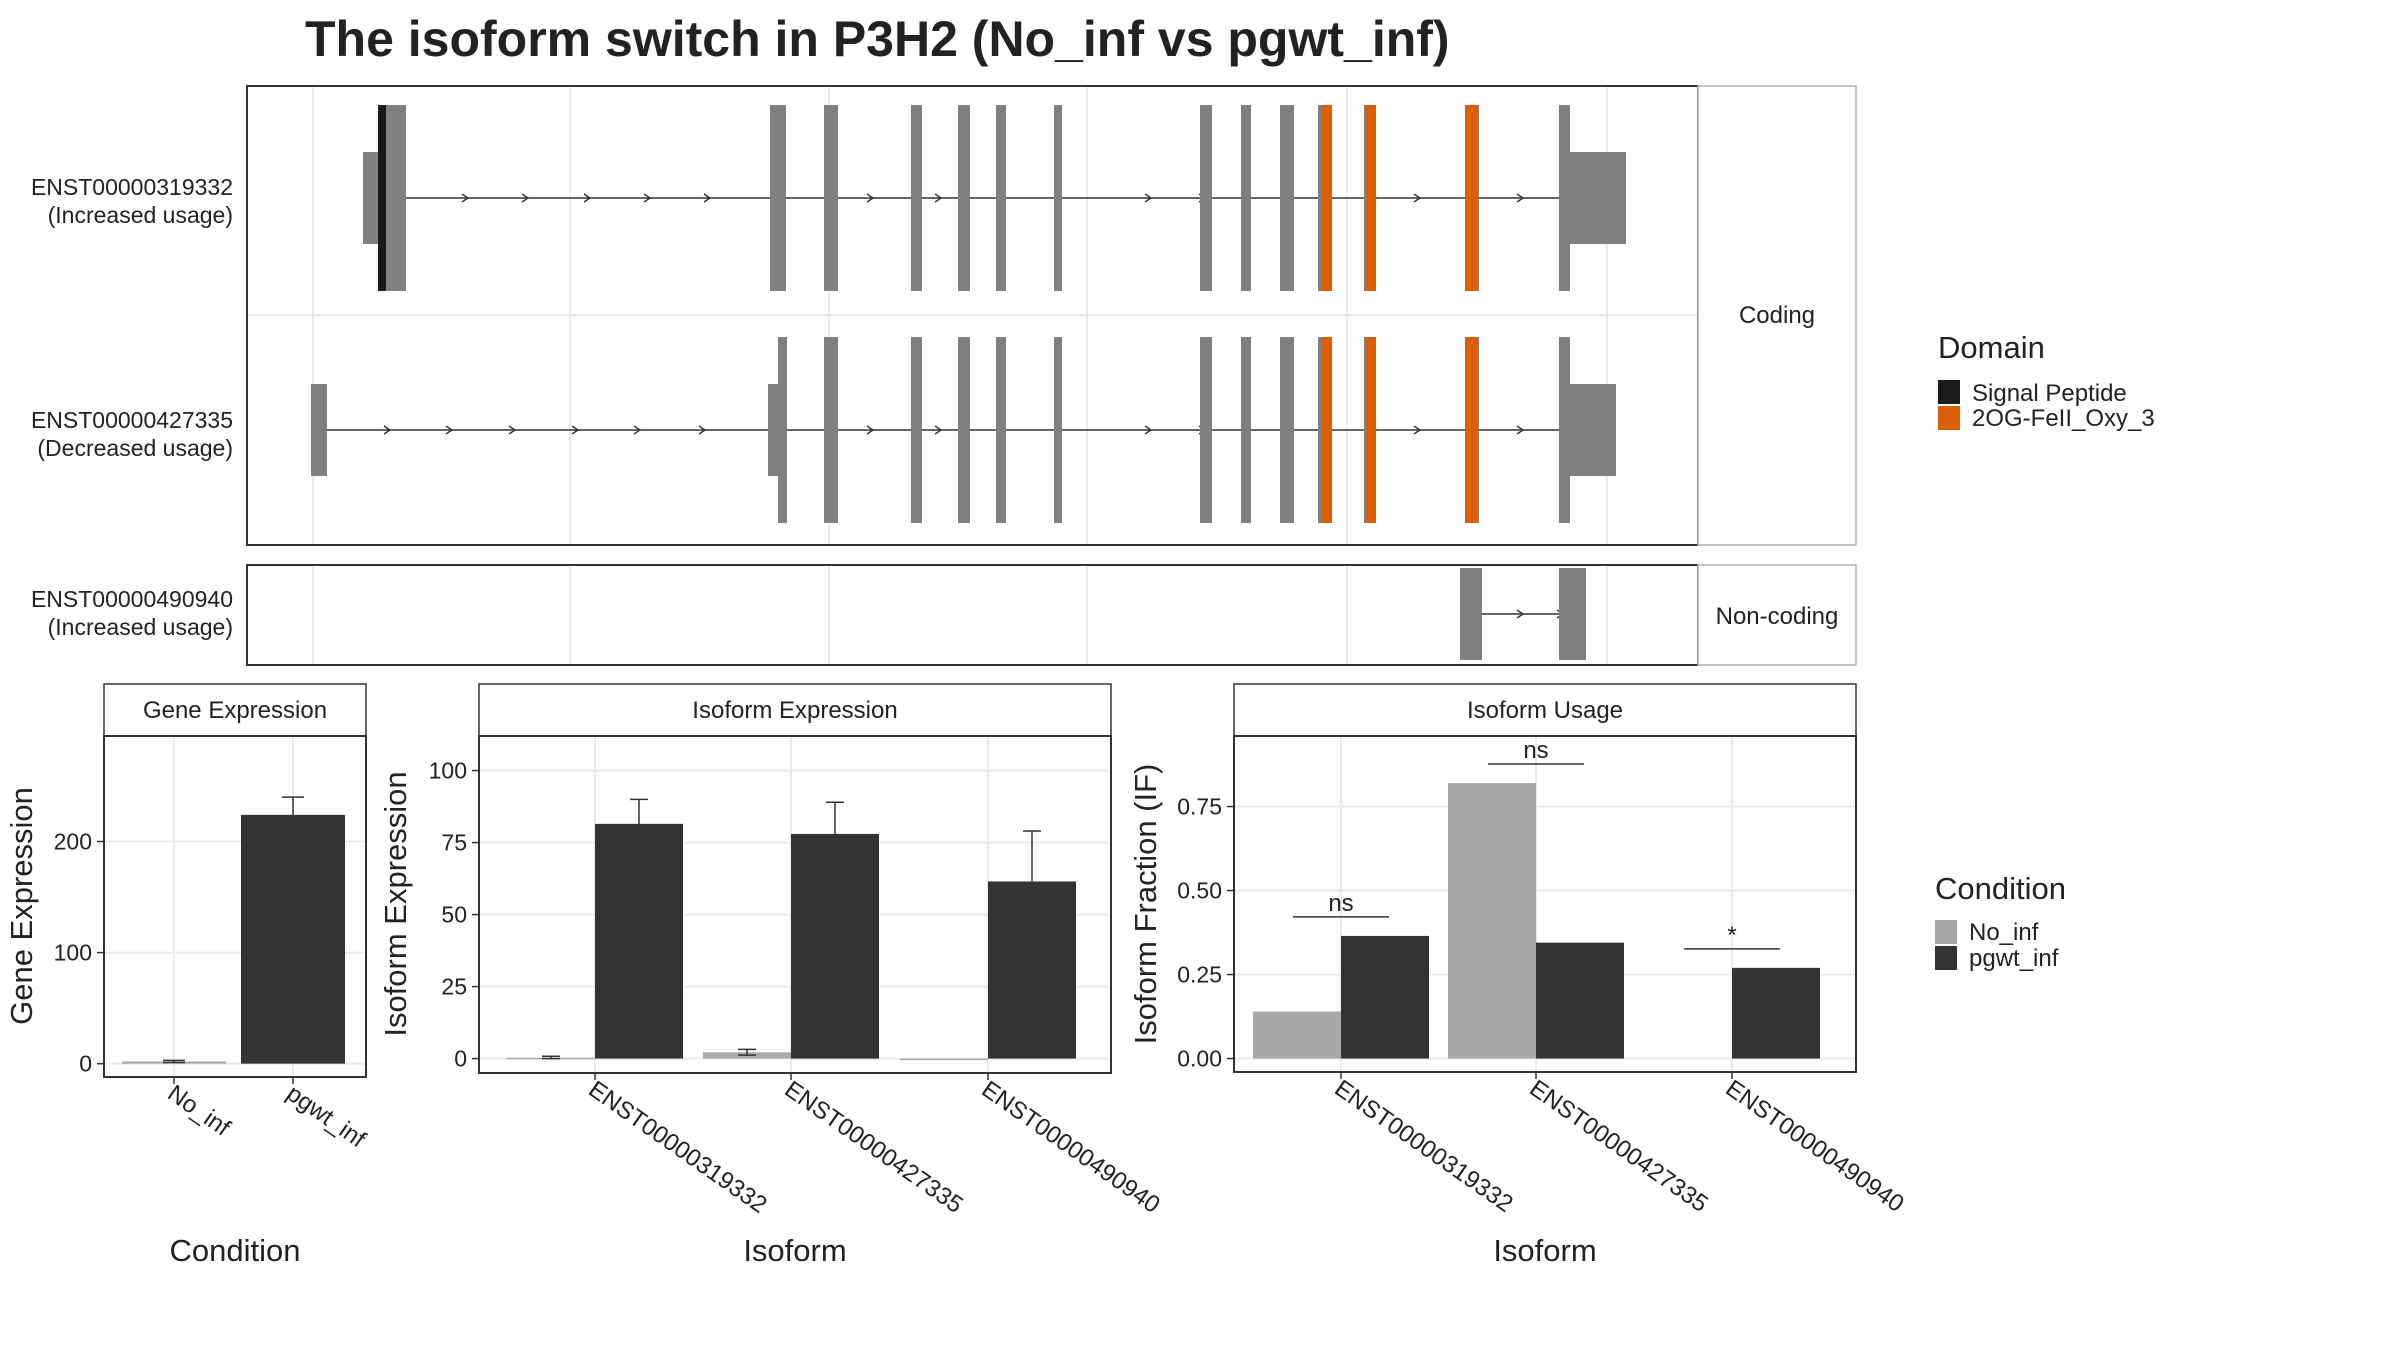  I want to click on y-tick-label: 0.00, so click(1199, 1059).